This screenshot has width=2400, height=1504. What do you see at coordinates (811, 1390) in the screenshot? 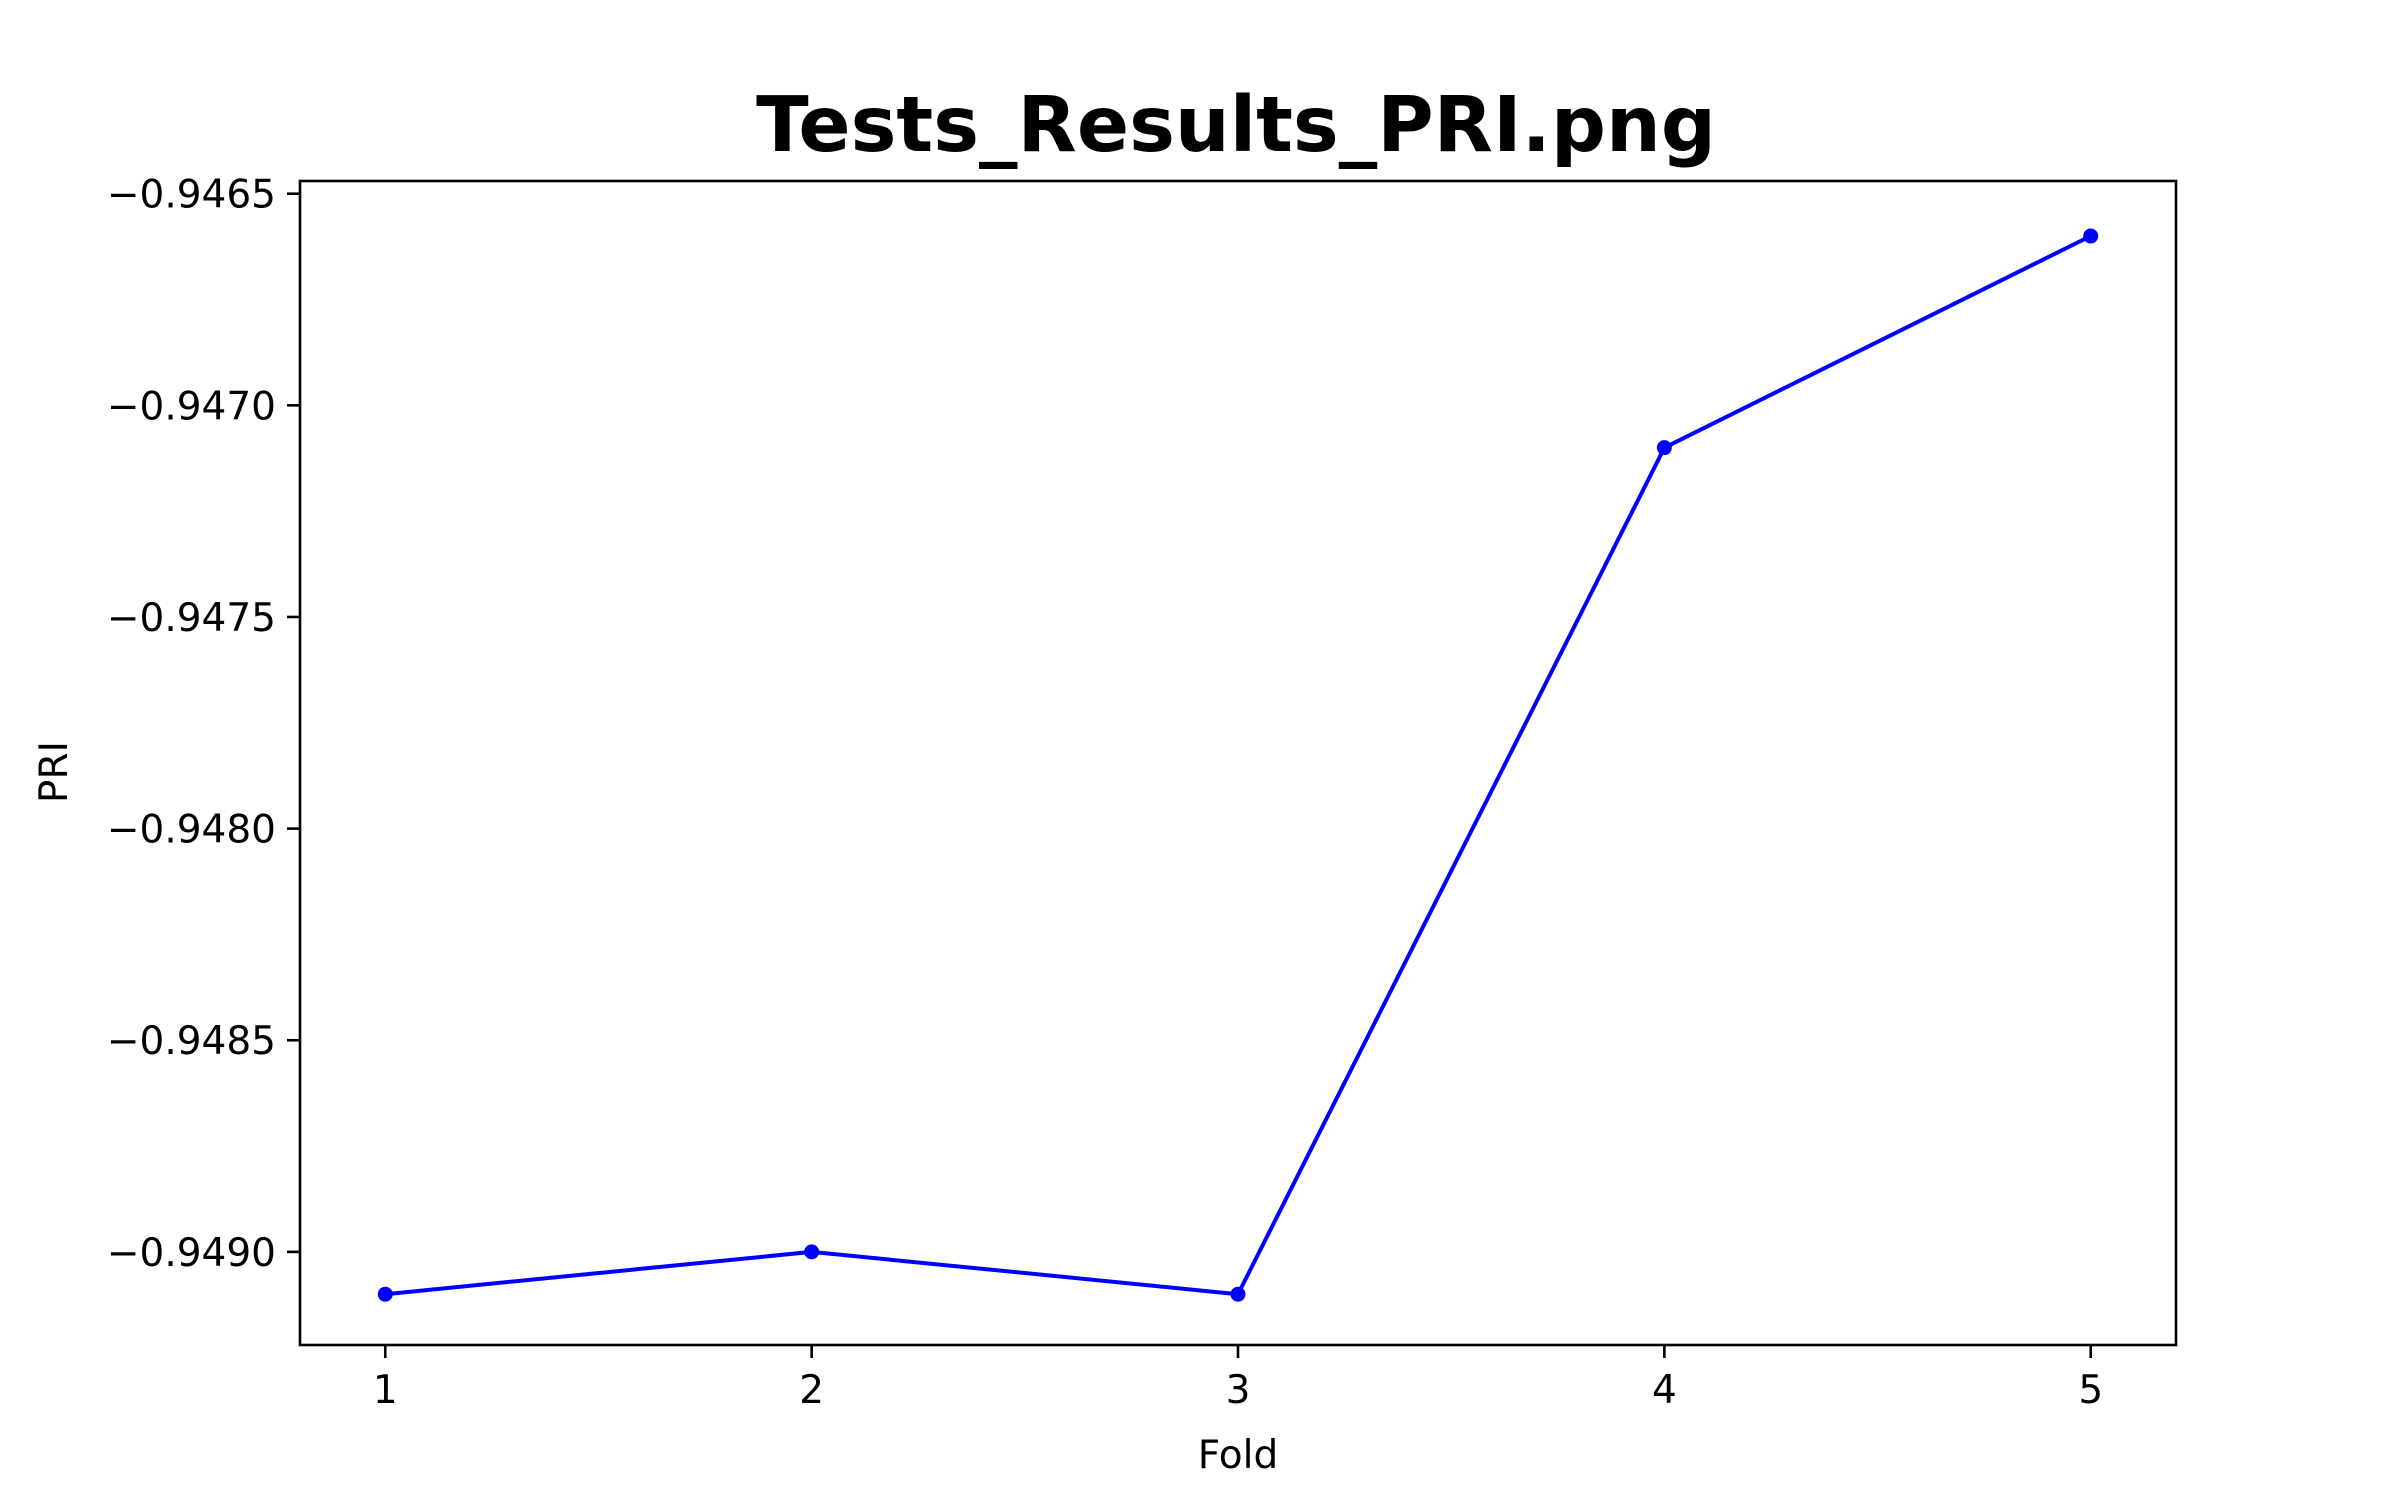
I see `x-tick-label: 2` at bounding box center [811, 1390].